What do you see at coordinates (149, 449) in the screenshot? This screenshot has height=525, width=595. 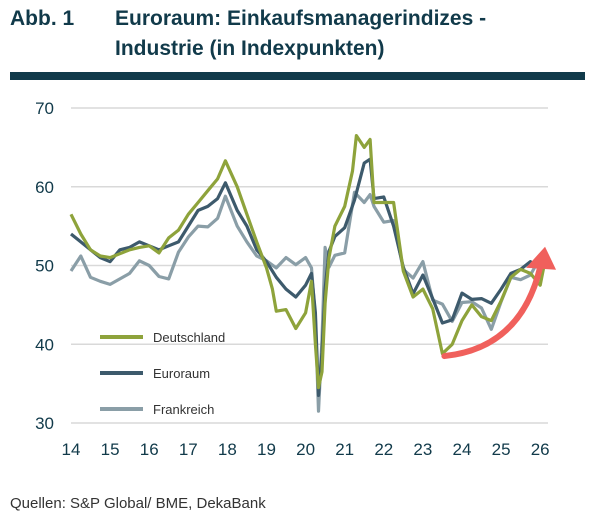 I see `x-tick-label: 16` at bounding box center [149, 449].